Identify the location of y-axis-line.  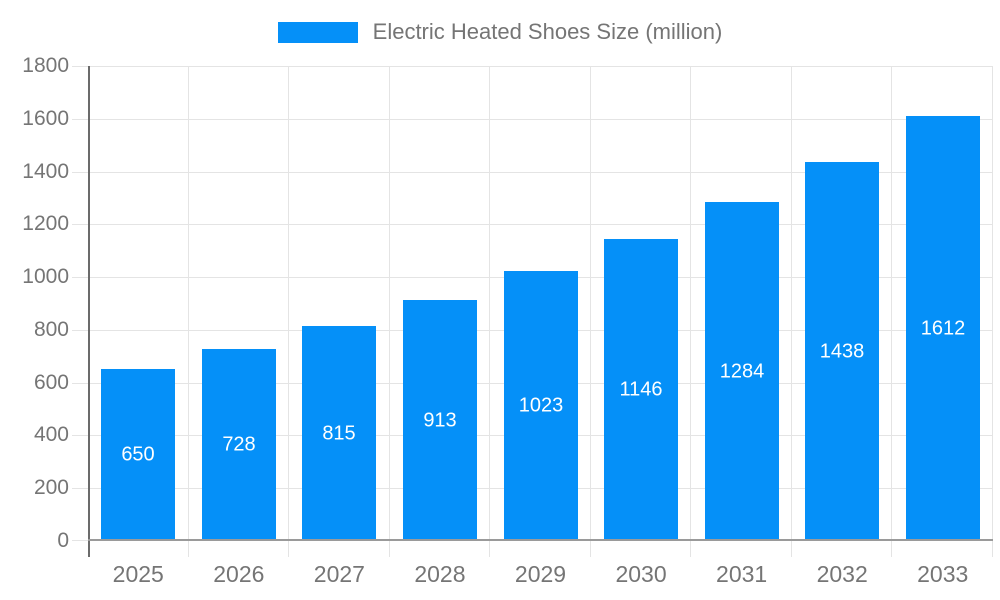
(89, 311).